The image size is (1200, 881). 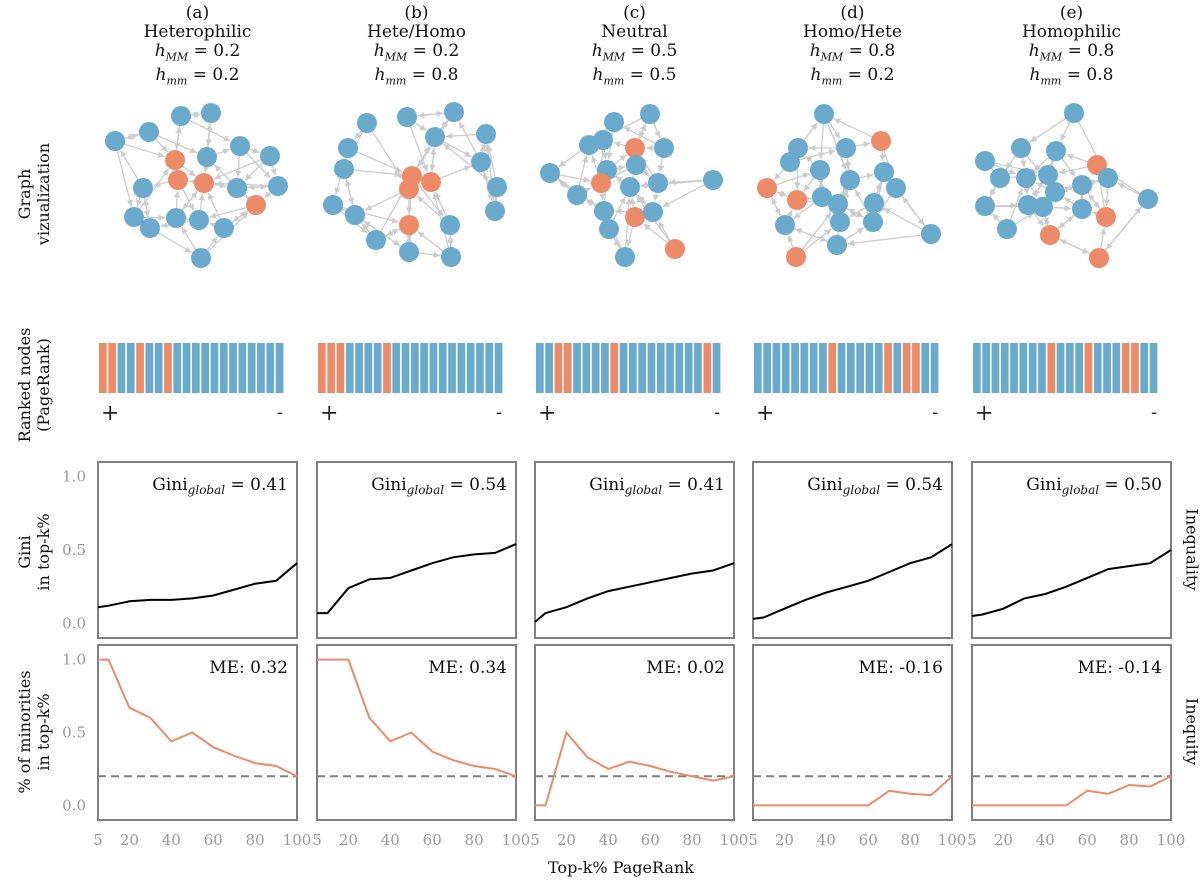 I want to click on gini-global-annotation: Giniglobal = 0.50, so click(x=1094, y=486).